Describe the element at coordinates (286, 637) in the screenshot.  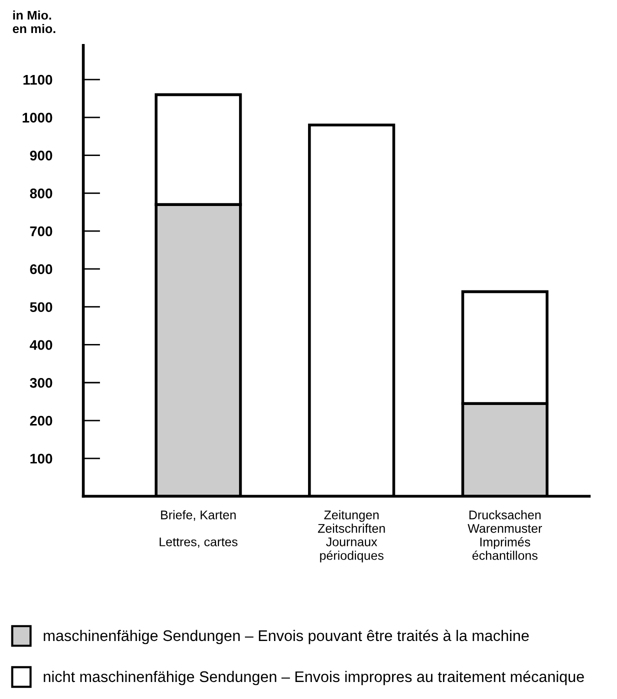
I see `legend-label: maschinenfähige Sendungen – Envois pouvant être traités à la machine` at that location.